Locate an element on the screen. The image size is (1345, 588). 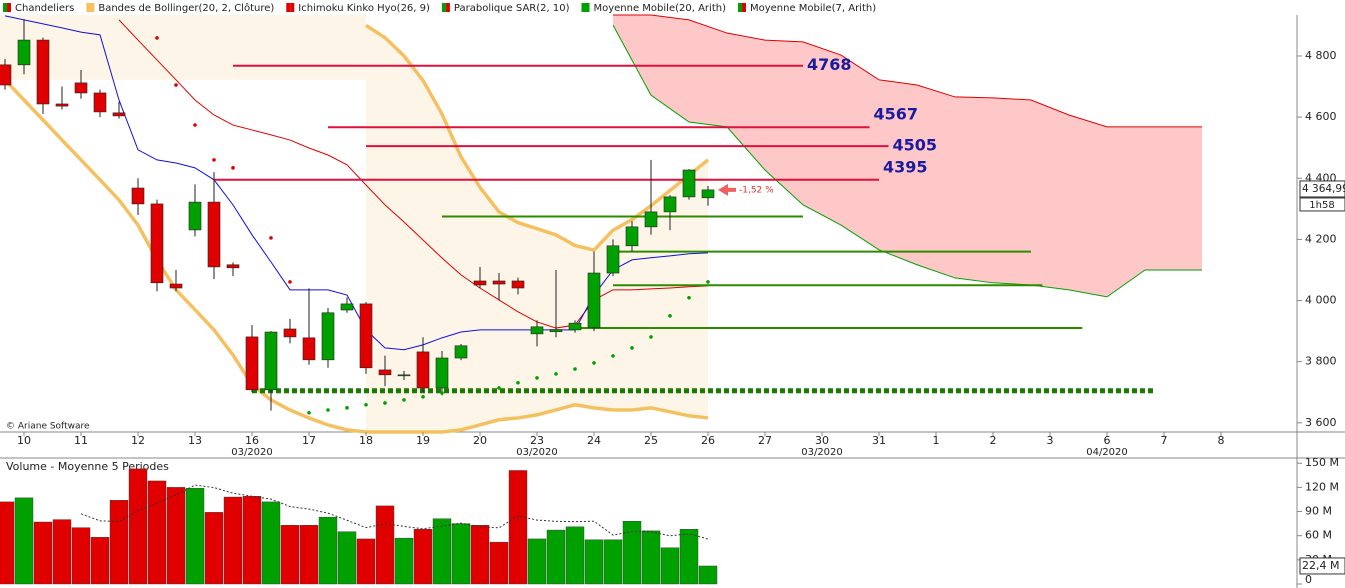
countdown-box is located at coordinates (1322, 204).